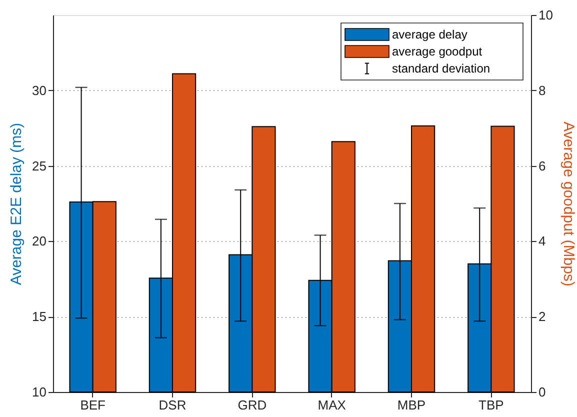 This screenshot has width=577, height=417. What do you see at coordinates (411, 405) in the screenshot?
I see `x-tick-label: MBP` at bounding box center [411, 405].